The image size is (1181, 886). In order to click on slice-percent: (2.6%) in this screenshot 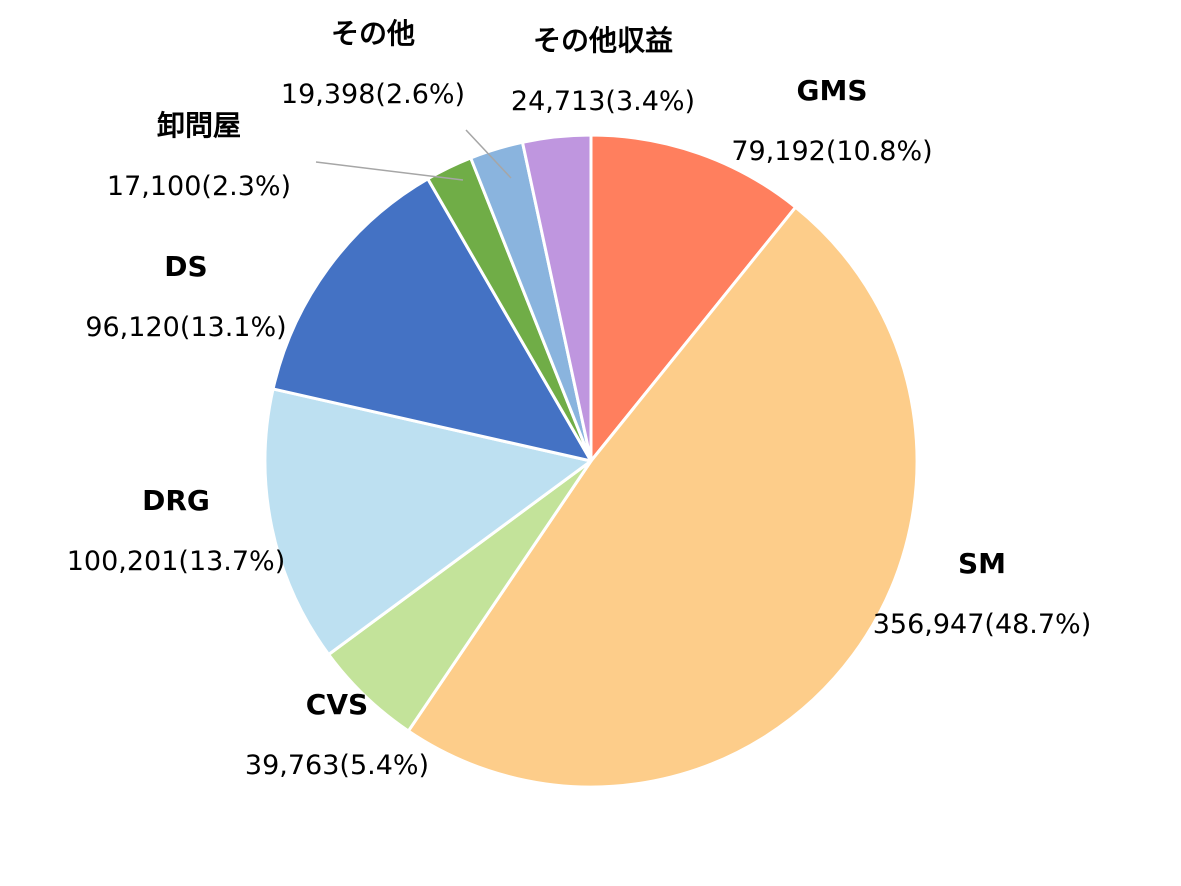, I will do `click(420, 94)`.